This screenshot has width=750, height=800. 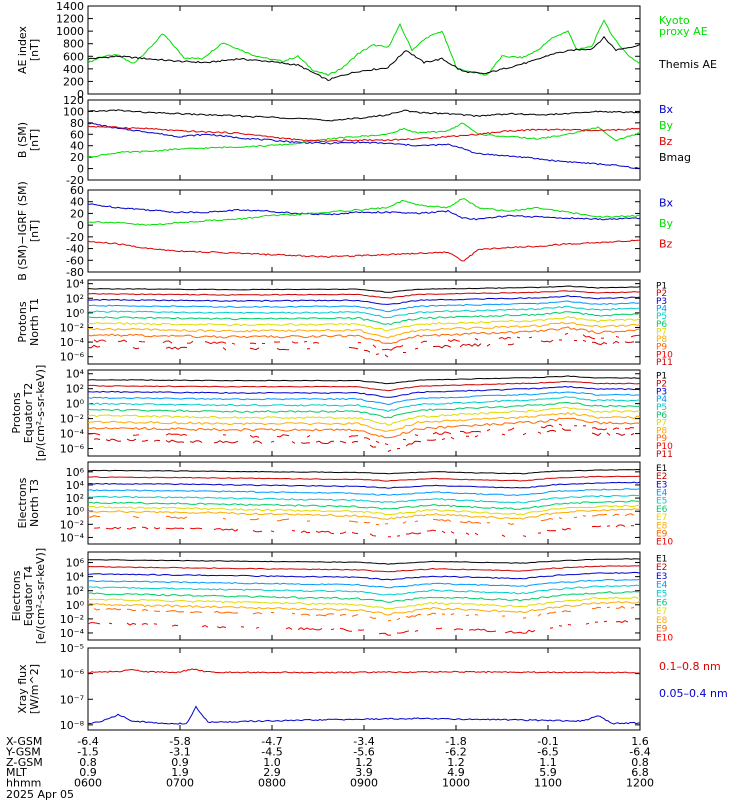 I want to click on y-tick-label: 100, so click(x=73, y=111).